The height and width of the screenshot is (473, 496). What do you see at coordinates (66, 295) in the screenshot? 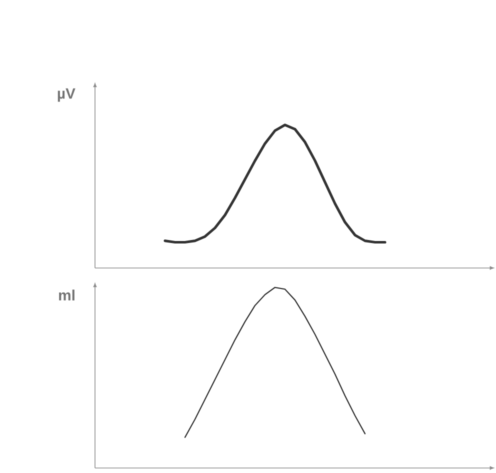
I see `y-axis-title: ml` at bounding box center [66, 295].